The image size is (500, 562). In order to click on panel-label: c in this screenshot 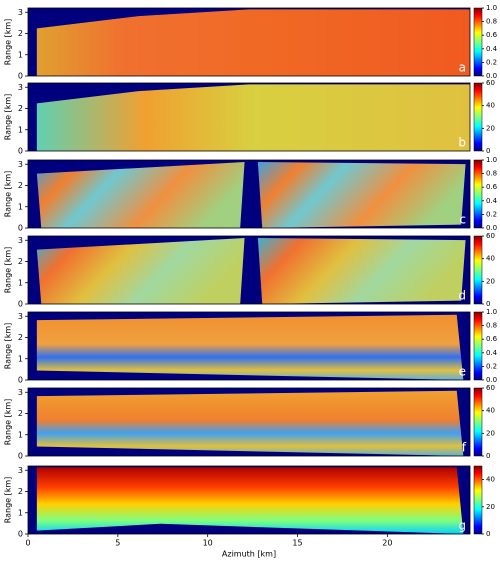, I will do `click(462, 220)`.